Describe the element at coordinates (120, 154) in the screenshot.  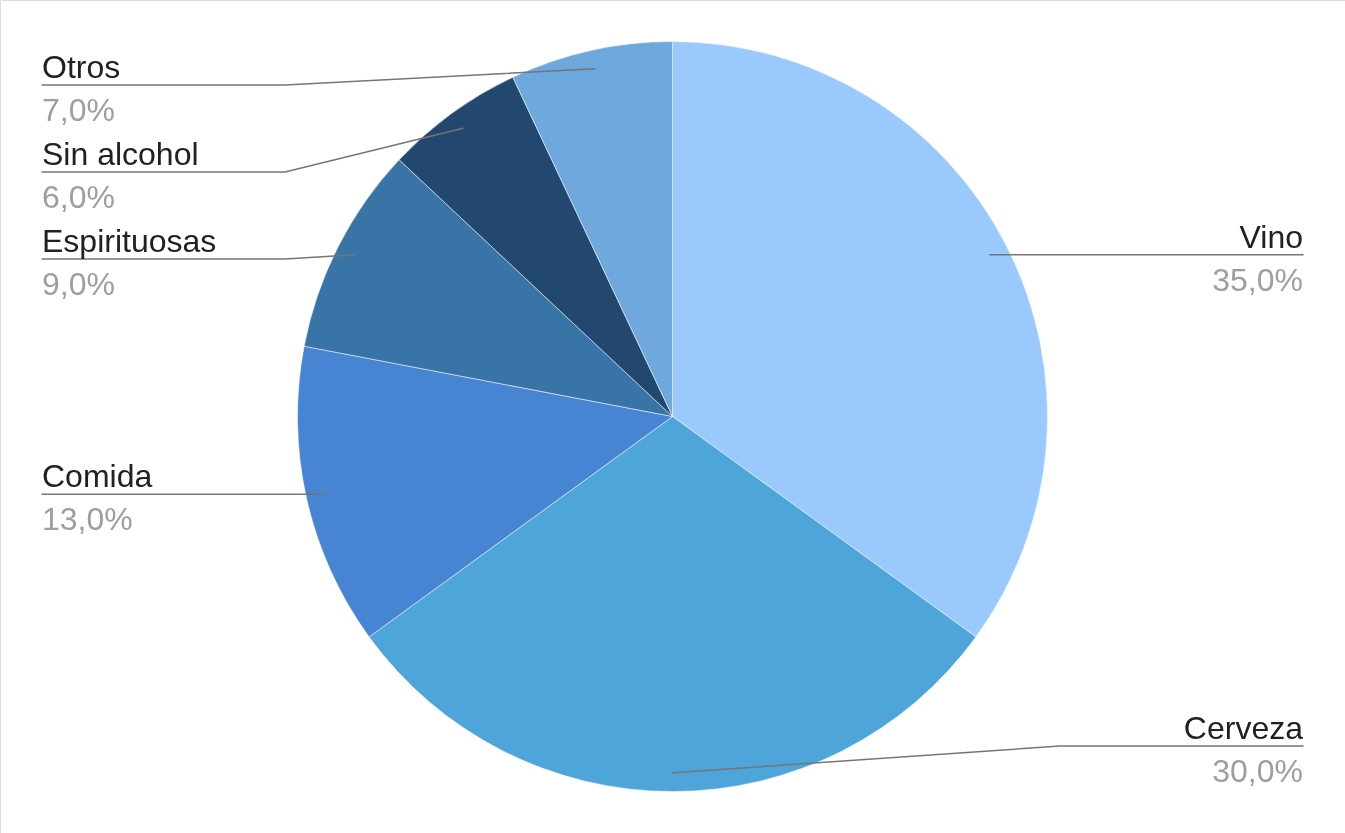
I see `slice-label: Sin alcohol` at that location.